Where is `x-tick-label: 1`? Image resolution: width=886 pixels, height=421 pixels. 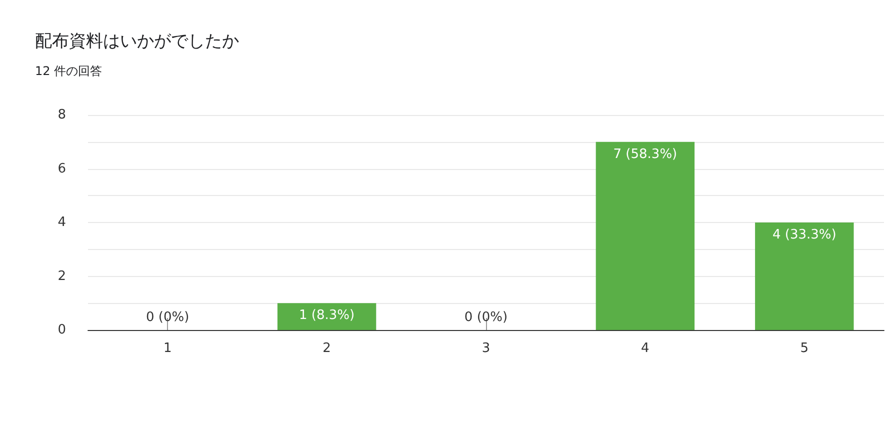 x-tick-label: 1 is located at coordinates (167, 348).